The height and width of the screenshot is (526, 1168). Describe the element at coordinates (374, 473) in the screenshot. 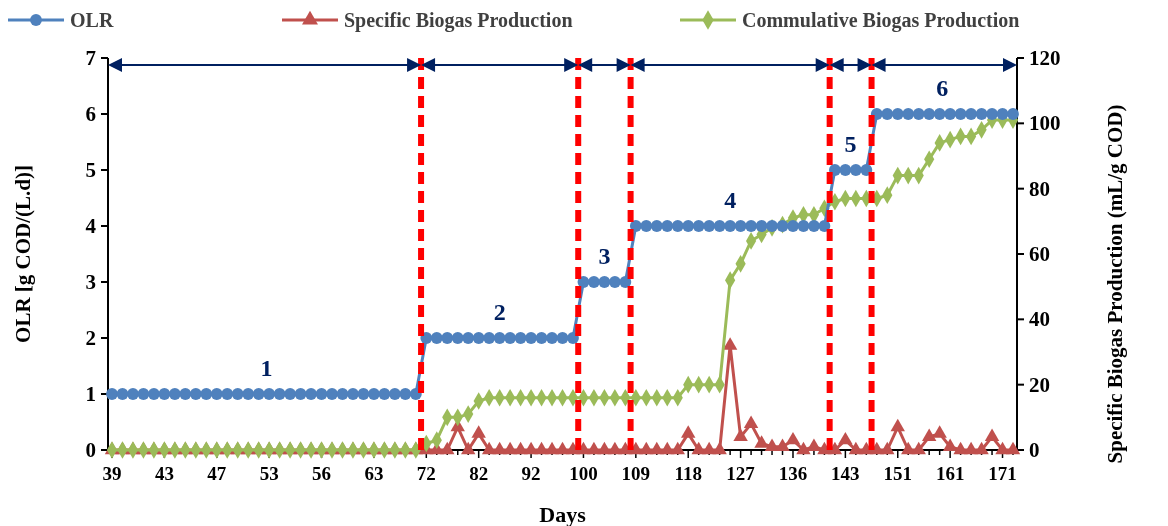

I see `x-tick-label: 63` at that location.